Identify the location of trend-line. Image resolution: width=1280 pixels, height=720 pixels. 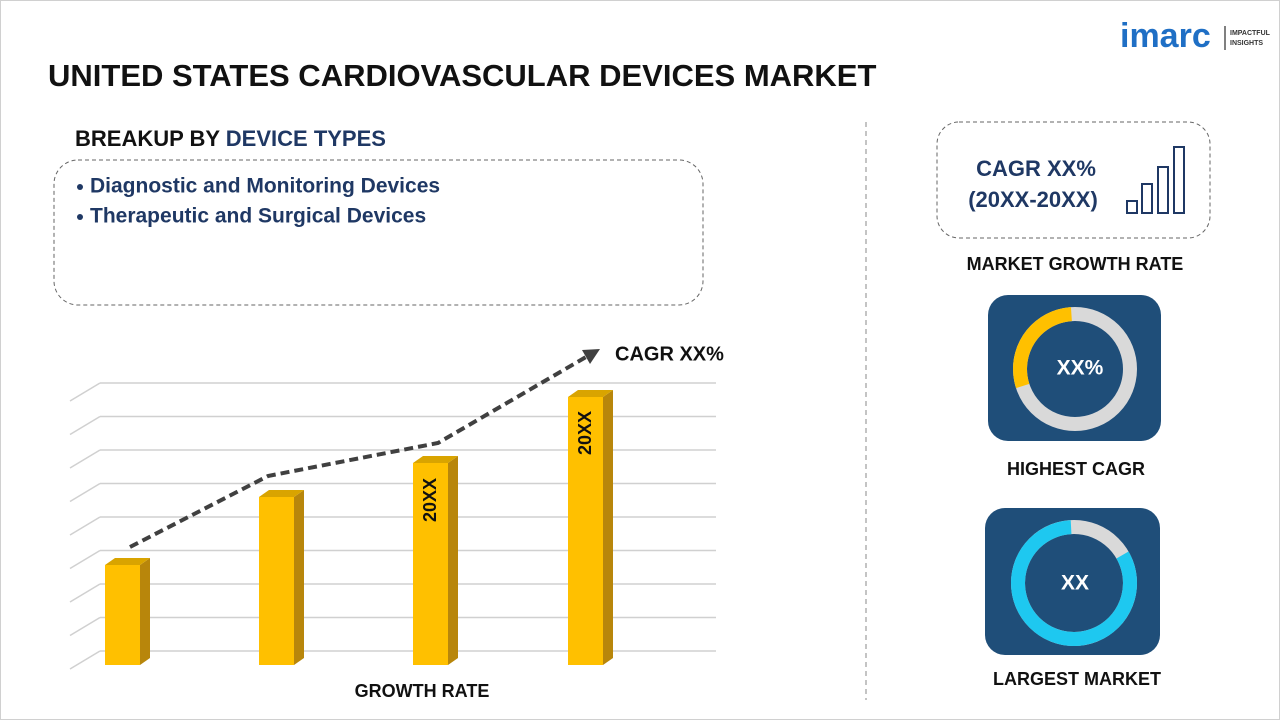
(358, 452).